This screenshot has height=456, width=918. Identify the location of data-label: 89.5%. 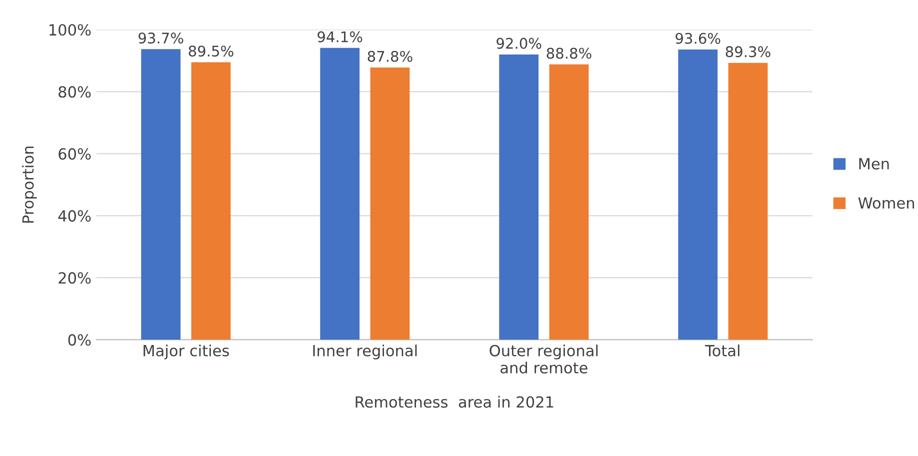
(211, 51).